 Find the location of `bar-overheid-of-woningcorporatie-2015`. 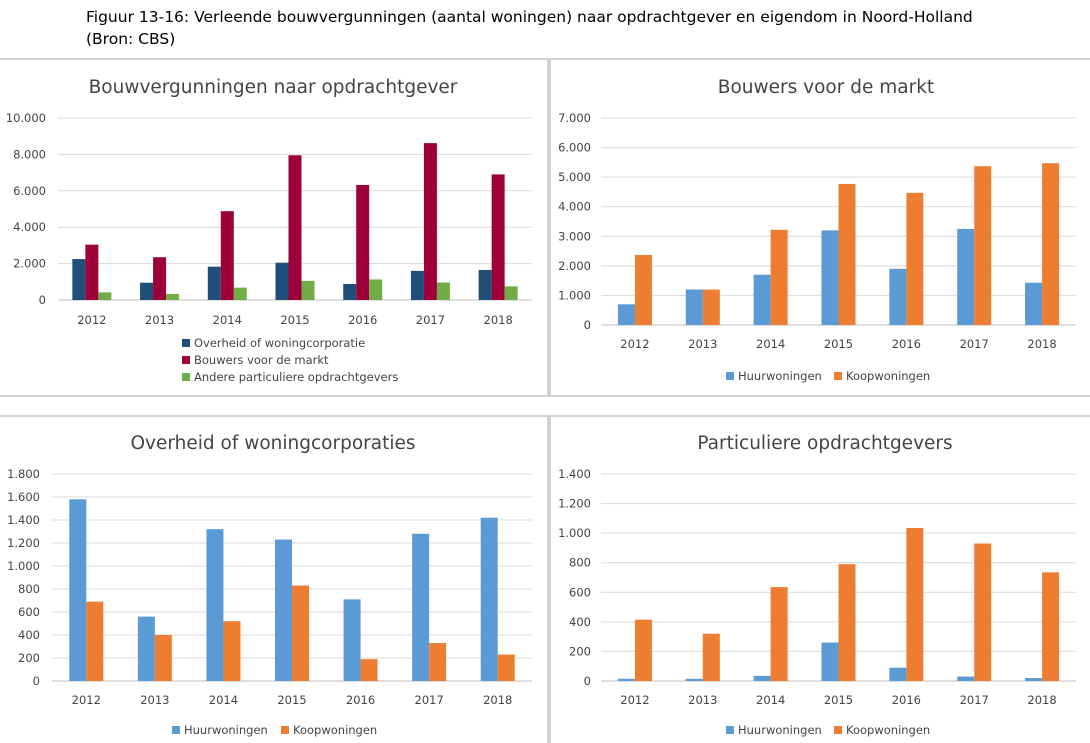

bar-overheid-of-woningcorporatie-2015 is located at coordinates (282, 281).